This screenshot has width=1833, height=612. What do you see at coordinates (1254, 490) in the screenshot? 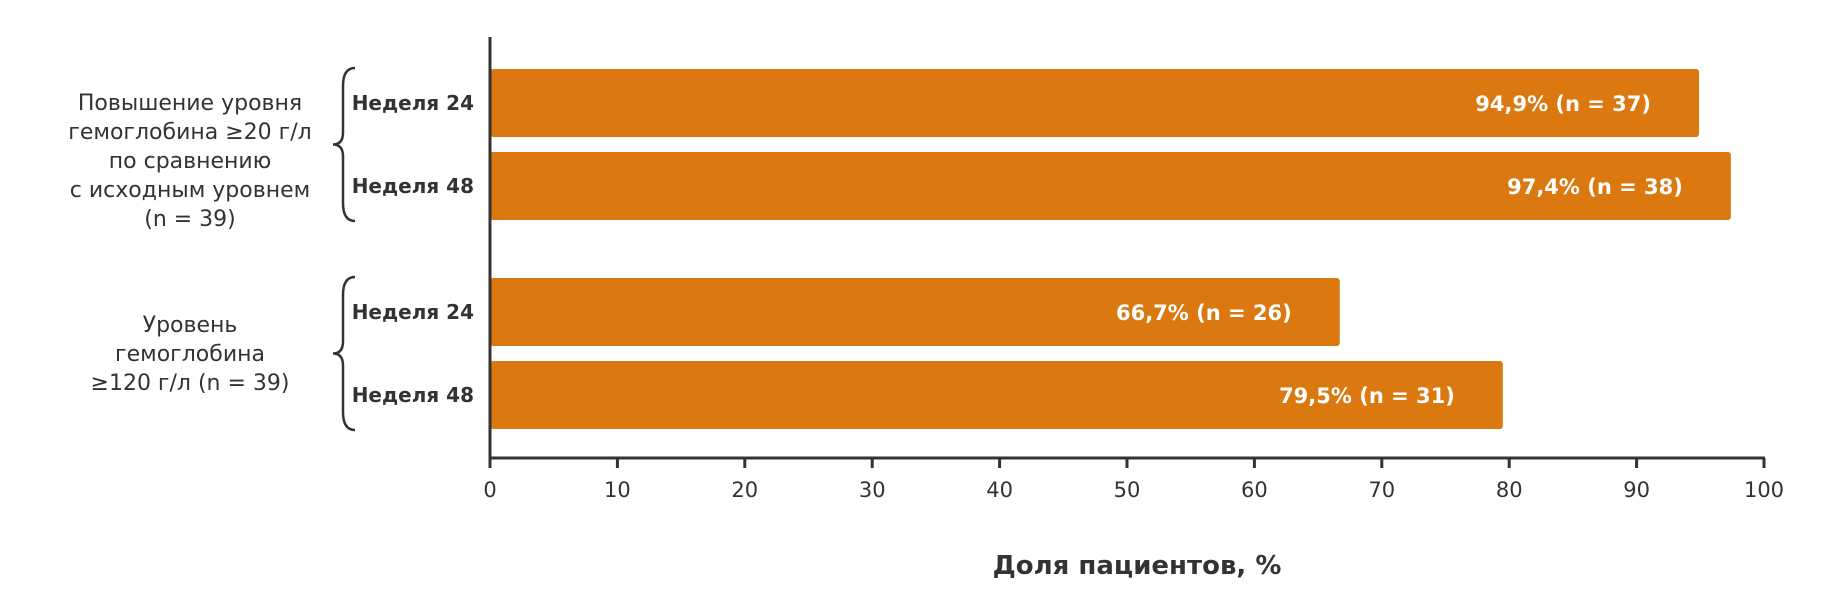
I see `x-tick-label: 60` at bounding box center [1254, 490].